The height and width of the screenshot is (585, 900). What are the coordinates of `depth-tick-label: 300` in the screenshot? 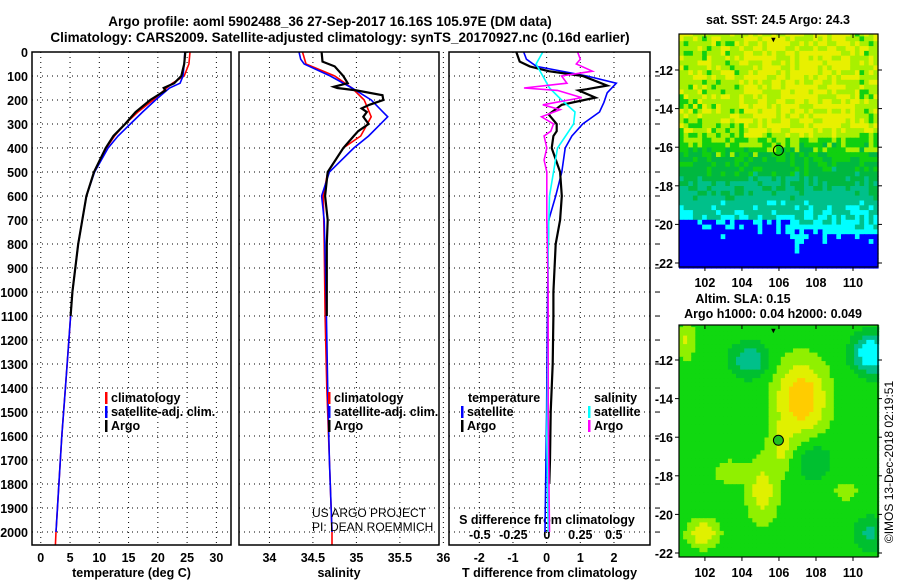 It's located at (17, 125).